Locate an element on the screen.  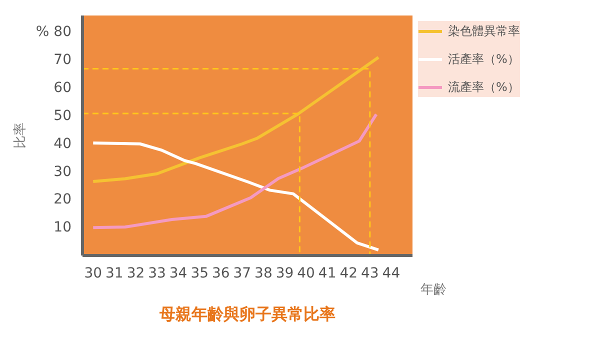
y-tick-label: 40 is located at coordinates (63, 144).